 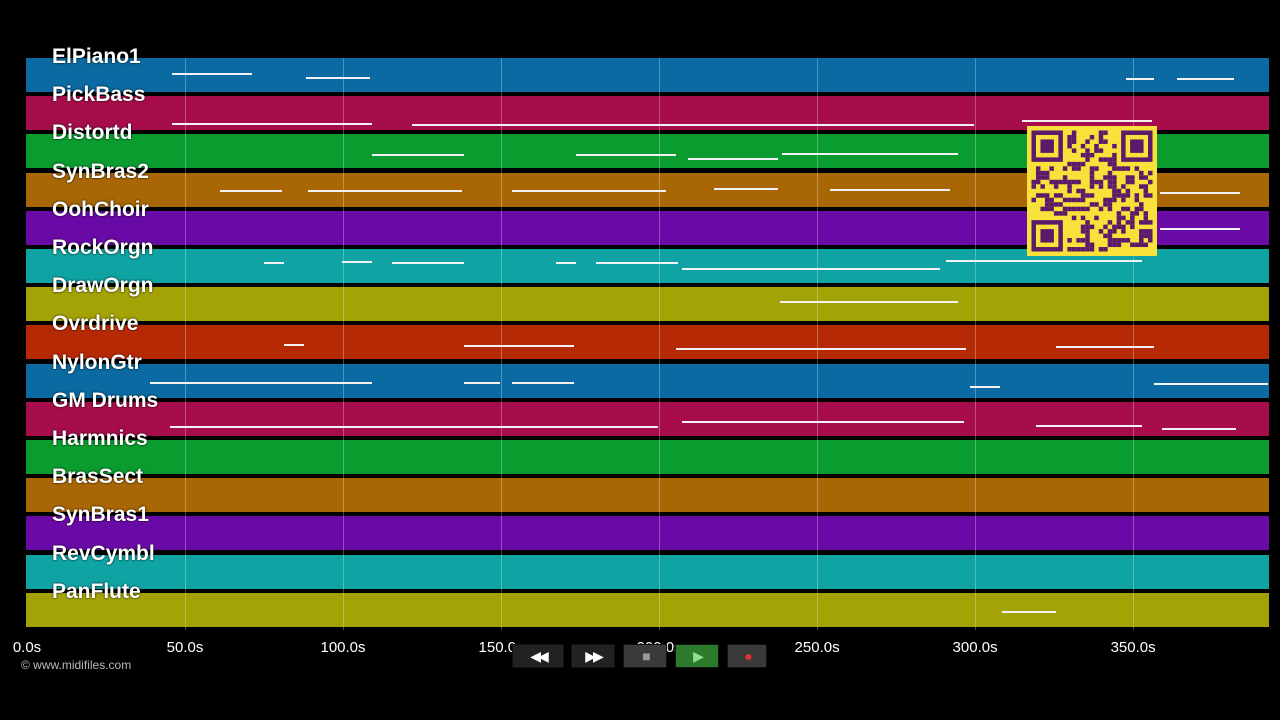 I want to click on track-name: PickBass, so click(x=99, y=95).